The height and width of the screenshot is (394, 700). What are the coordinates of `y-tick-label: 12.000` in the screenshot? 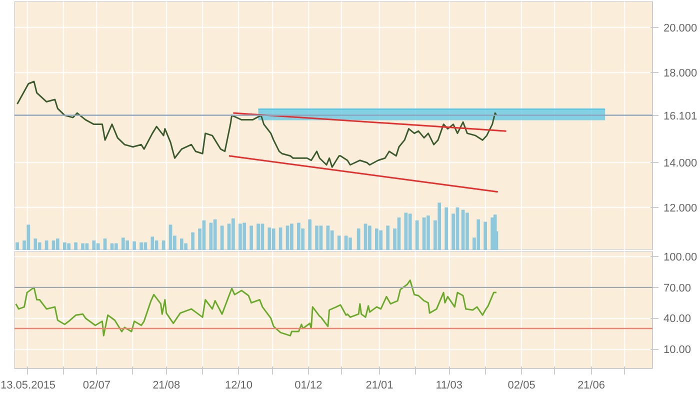 It's located at (681, 208).